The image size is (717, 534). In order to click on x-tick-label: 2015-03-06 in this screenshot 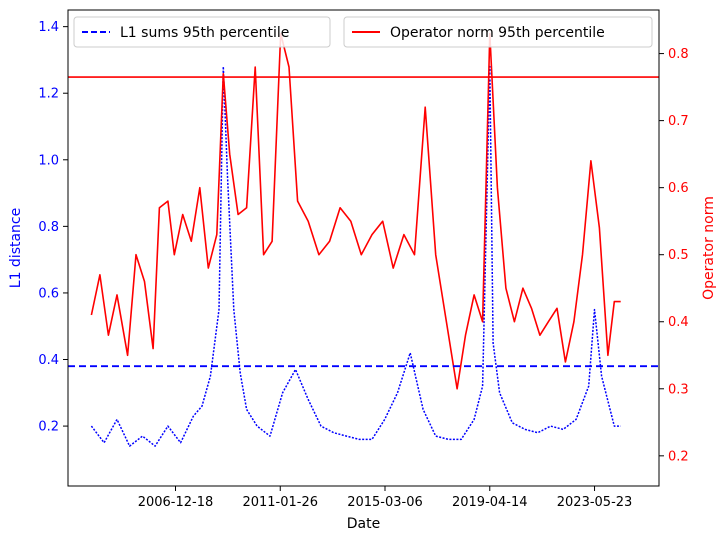, I will do `click(385, 502)`.